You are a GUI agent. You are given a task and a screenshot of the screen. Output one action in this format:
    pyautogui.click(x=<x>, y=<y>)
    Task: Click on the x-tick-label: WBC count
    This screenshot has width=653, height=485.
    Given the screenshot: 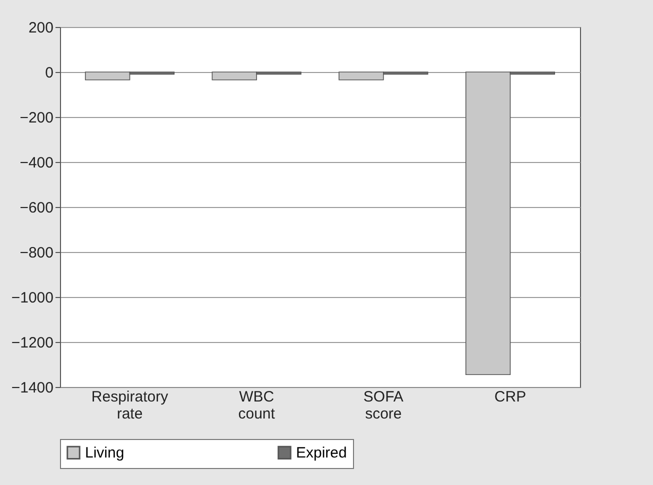 What is the action you would take?
    pyautogui.click(x=257, y=405)
    